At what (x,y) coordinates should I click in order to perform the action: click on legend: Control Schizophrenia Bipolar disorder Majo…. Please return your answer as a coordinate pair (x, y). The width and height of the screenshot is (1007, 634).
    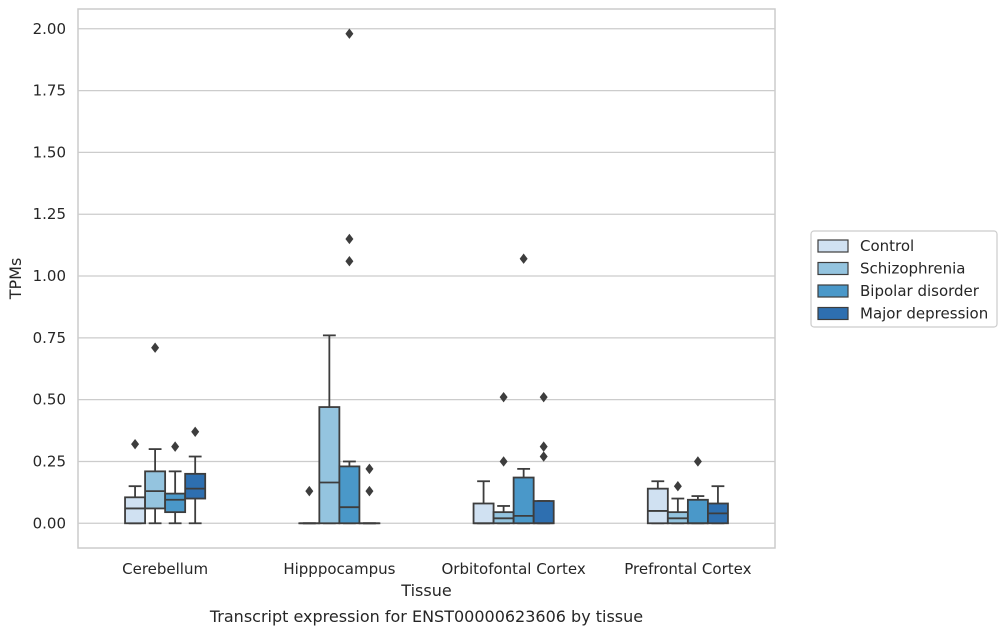
    Looking at the image, I should click on (904, 279).